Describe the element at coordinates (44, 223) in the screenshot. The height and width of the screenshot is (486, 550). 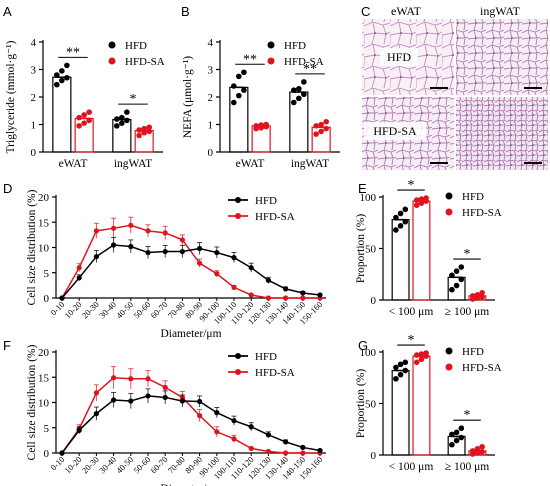
I see `y-tick-label: 15` at that location.